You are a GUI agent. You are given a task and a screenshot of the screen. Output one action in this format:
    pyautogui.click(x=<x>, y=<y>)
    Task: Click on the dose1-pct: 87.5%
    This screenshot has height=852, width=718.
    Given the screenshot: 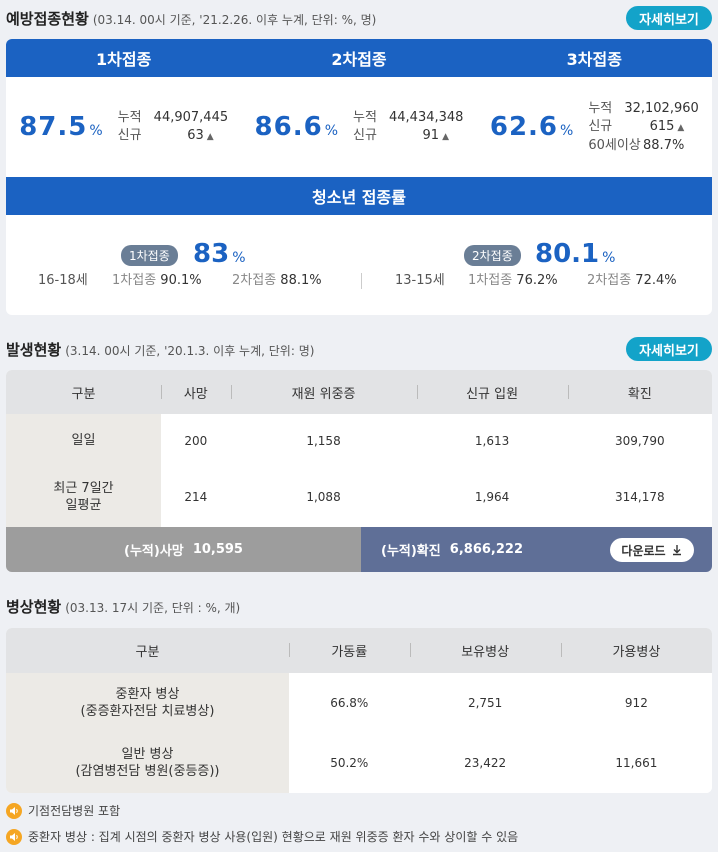 What is the action you would take?
    pyautogui.click(x=61, y=127)
    